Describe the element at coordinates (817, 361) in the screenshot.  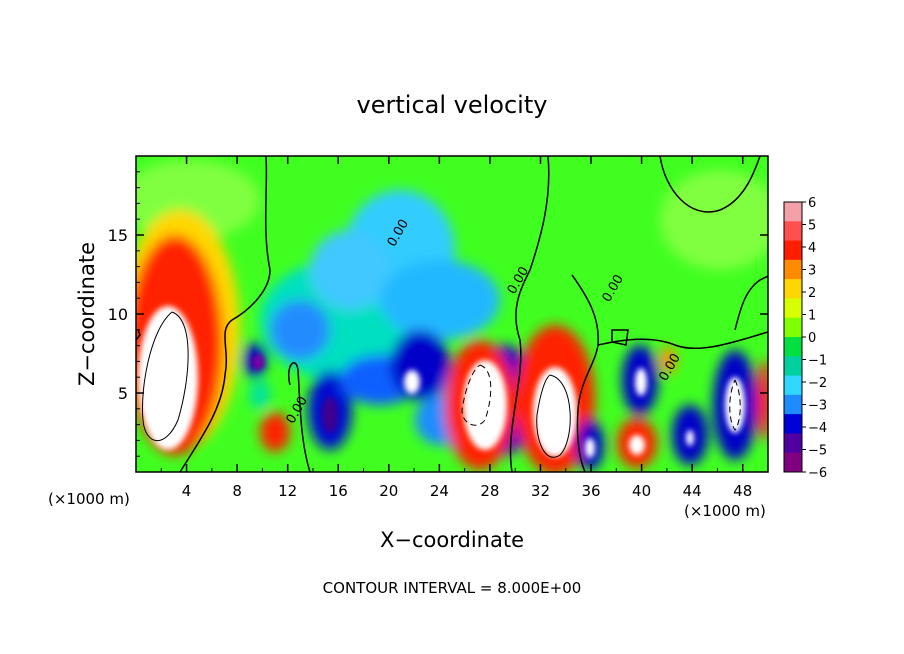
I see `colorbar-label: −1` at that location.